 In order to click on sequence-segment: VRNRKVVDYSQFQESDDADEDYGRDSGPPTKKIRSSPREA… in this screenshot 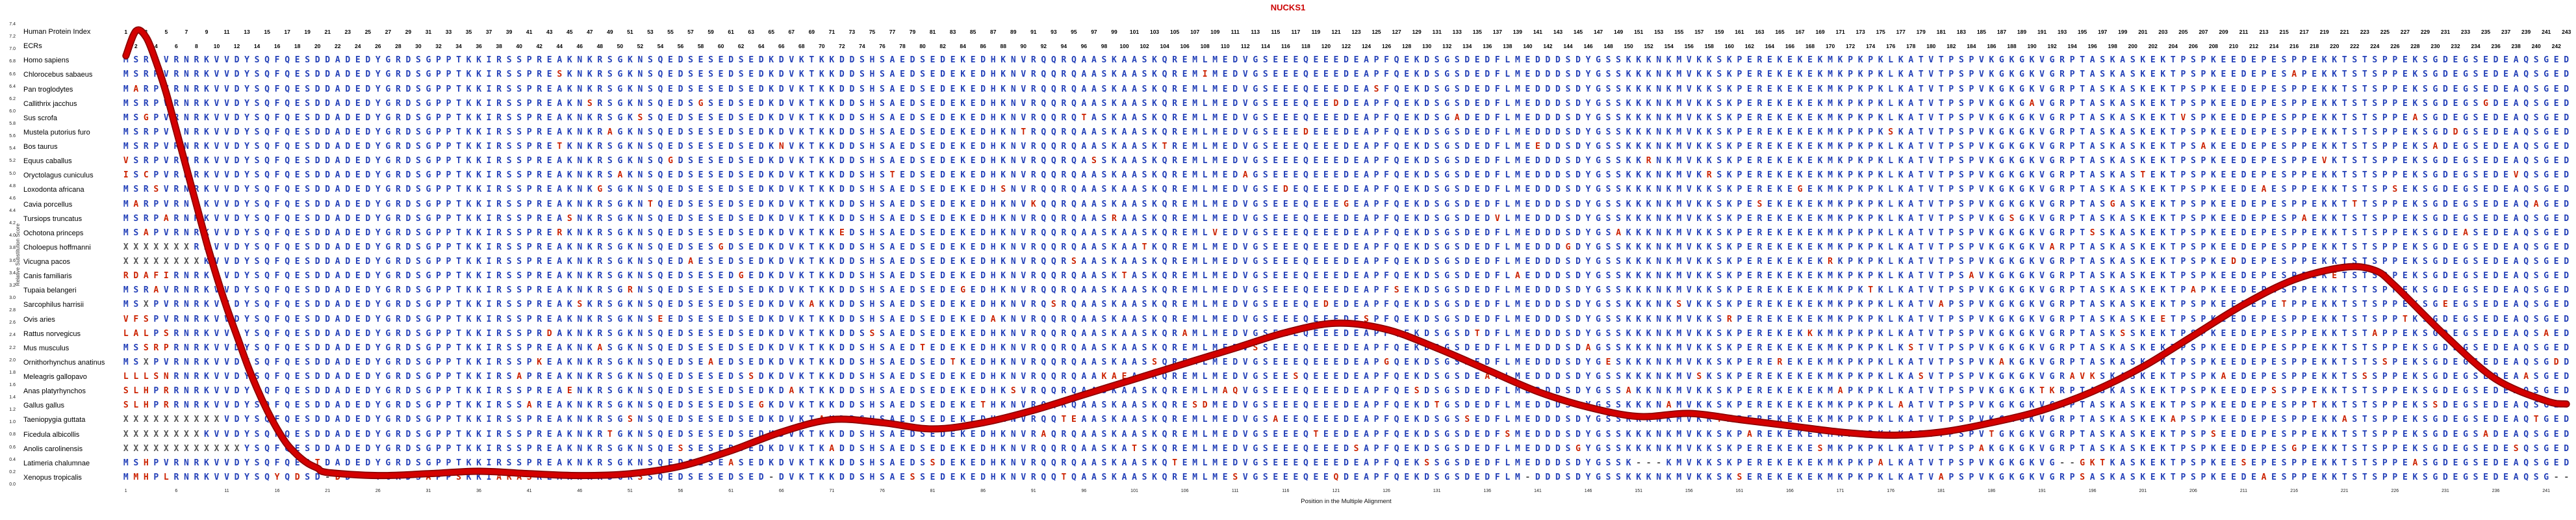, I will do `click(380, 190)`.